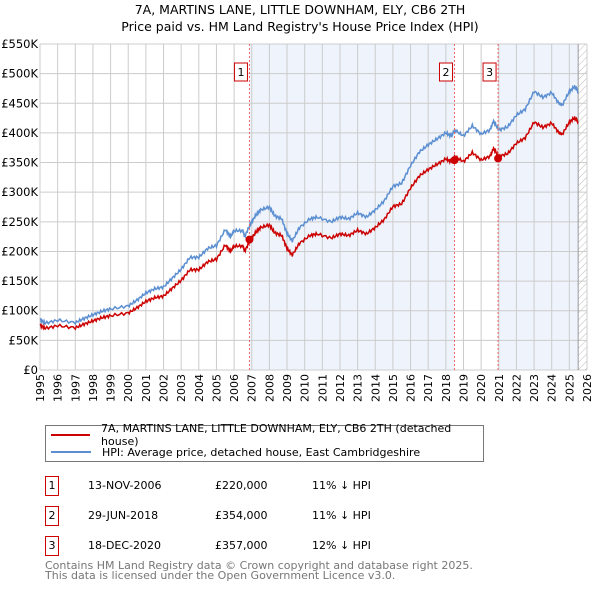 This screenshot has width=600, height=590. Describe the element at coordinates (40, 388) in the screenshot. I see `x-tick-label: 1995` at that location.